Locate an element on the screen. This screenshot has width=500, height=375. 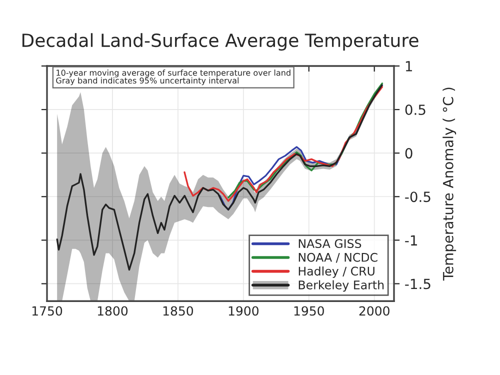
legend-label: Hadley / CRU is located at coordinates (336, 272).